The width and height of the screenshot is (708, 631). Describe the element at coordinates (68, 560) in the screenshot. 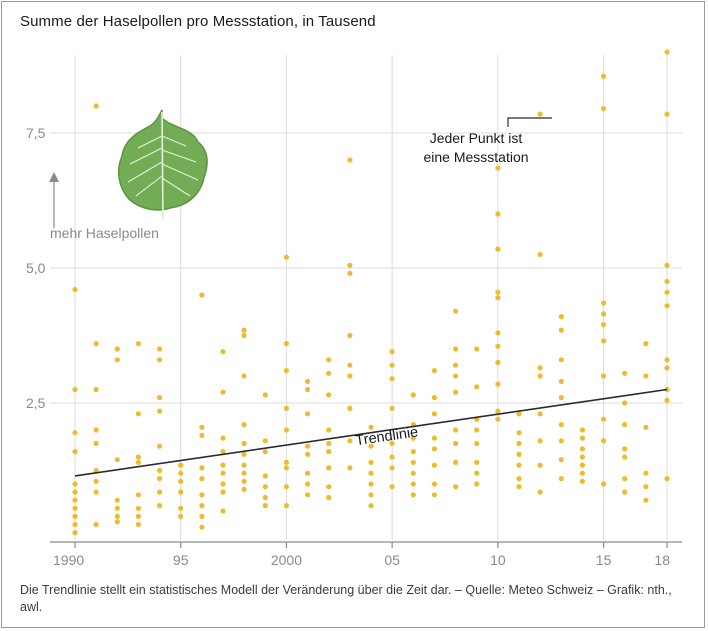

I see `x-tick-label: 1990` at that location.